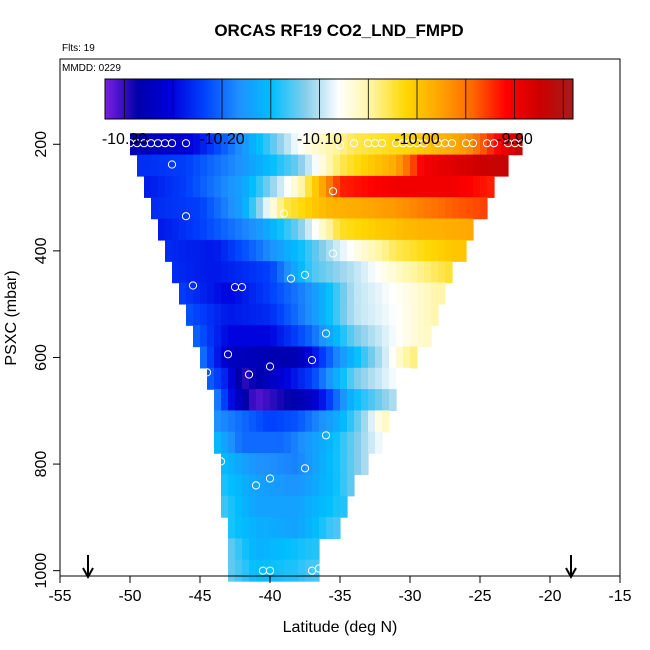 The width and height of the screenshot is (650, 650). What do you see at coordinates (41, 357) in the screenshot?
I see `y-tick-label: 600` at bounding box center [41, 357].